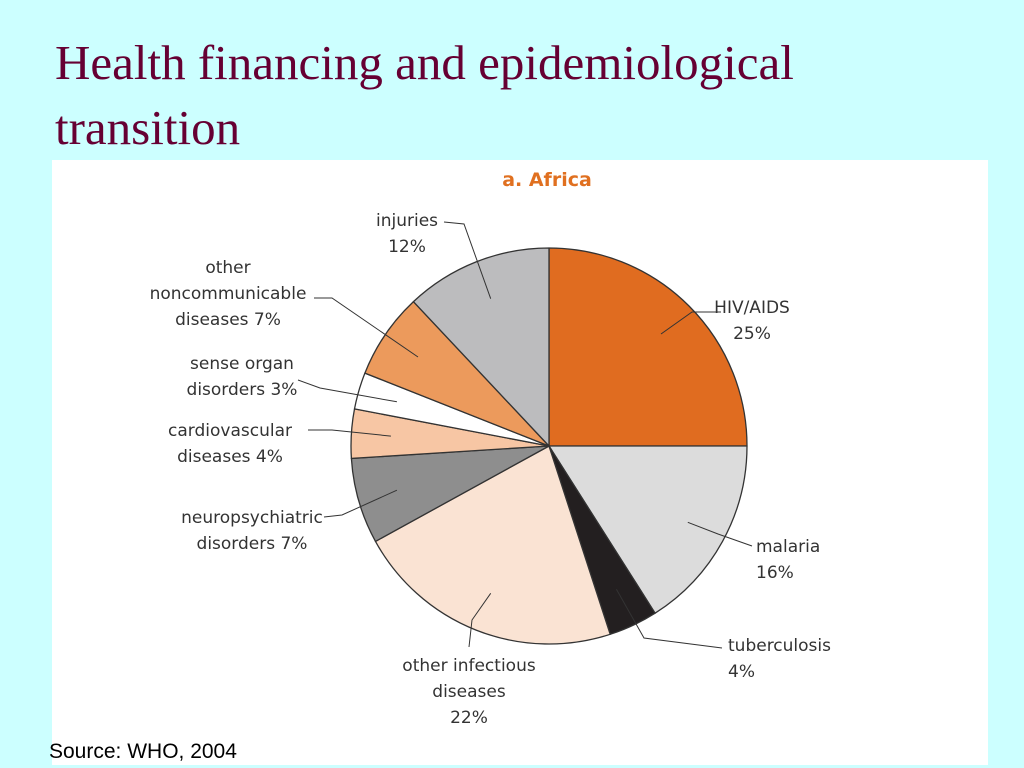 This screenshot has width=1024, height=768. What do you see at coordinates (547, 180) in the screenshot?
I see `chart-title: a. Africa` at bounding box center [547, 180].